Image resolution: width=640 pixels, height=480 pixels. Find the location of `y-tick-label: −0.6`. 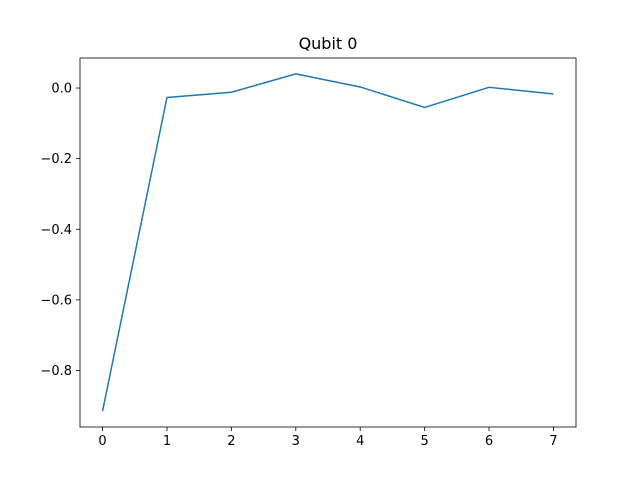

y-tick-label: −0.6 is located at coordinates (56, 300).